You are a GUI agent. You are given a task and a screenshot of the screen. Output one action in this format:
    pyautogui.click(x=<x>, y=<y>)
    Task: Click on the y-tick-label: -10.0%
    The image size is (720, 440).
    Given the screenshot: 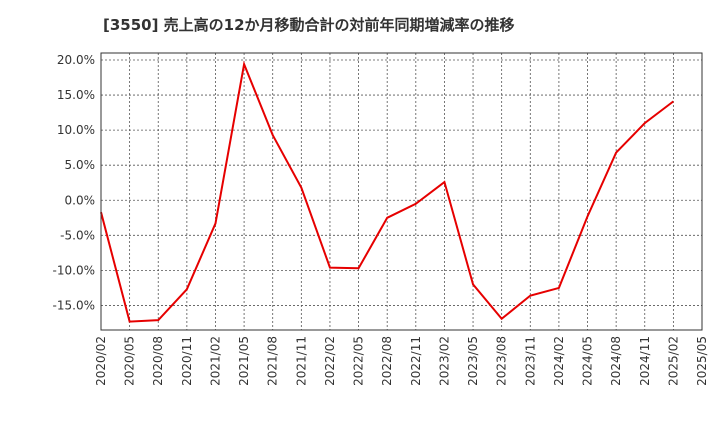 What is the action you would take?
    pyautogui.click(x=74, y=270)
    